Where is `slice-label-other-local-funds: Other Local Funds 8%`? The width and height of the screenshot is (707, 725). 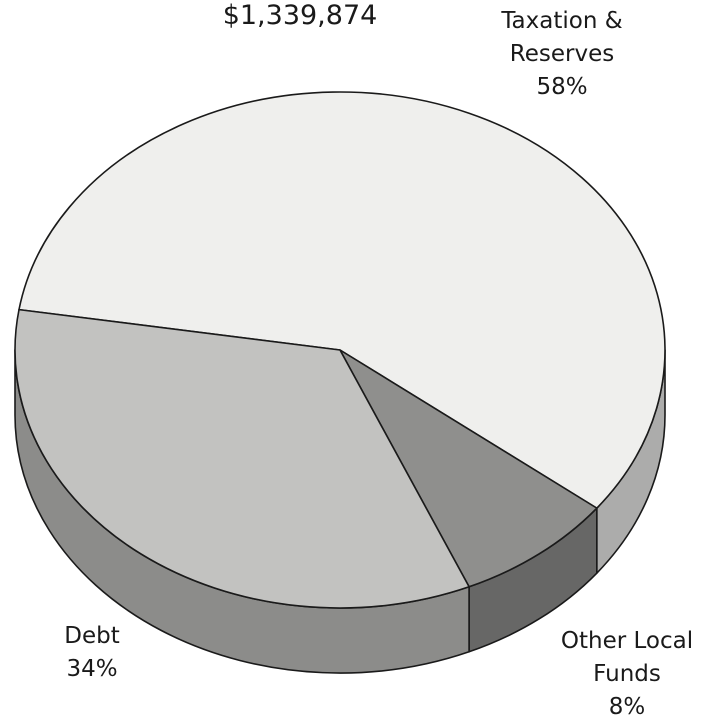
slice-label-other-local-funds: Other Local Funds 8% is located at coordinates (627, 674).